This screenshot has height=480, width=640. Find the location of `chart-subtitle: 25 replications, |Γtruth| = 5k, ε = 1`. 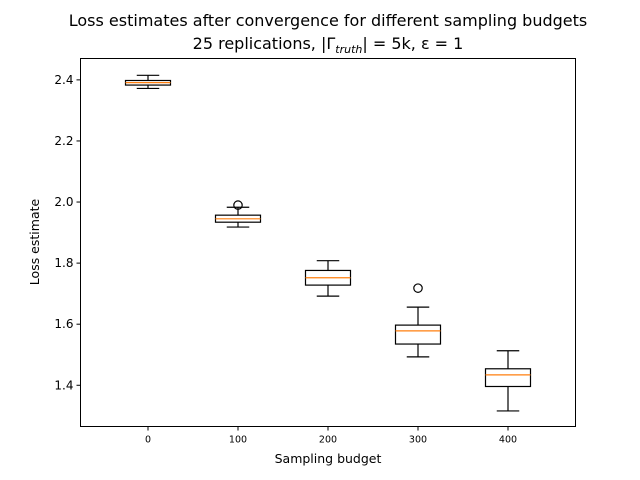

chart-subtitle: 25 replications, |Γtruth| = 5k, ε = 1 is located at coordinates (328, 45).